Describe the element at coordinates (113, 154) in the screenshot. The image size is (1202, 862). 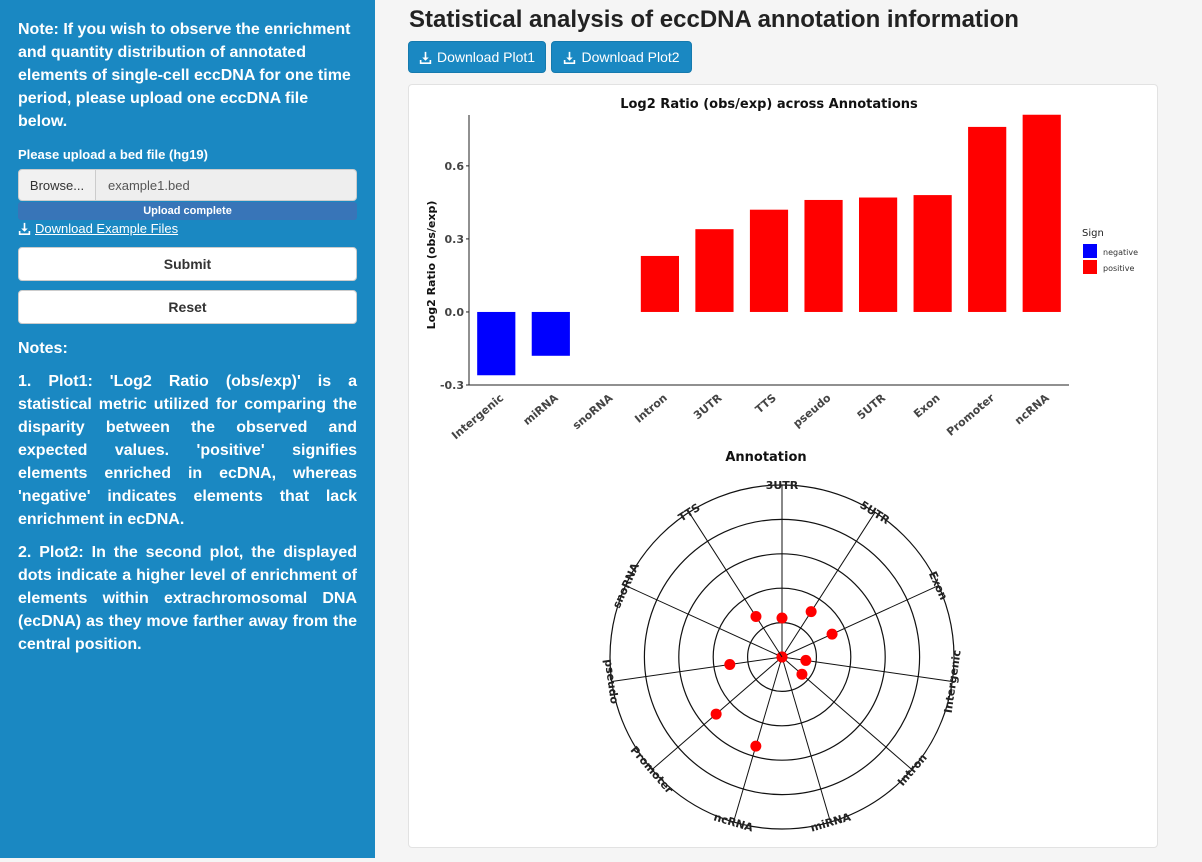
I see `upload-label: Please upload a bed file (hg19)` at that location.